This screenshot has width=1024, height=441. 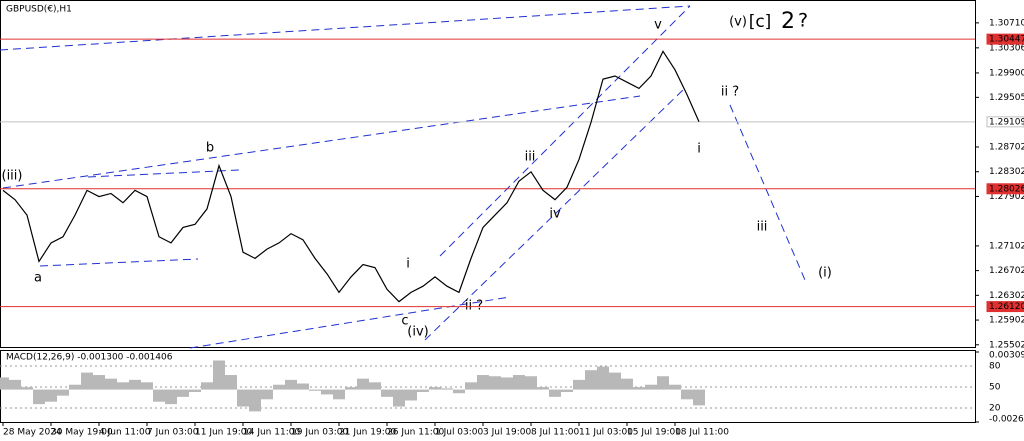 I want to click on level-label: 1.26120, so click(x=1006, y=307).